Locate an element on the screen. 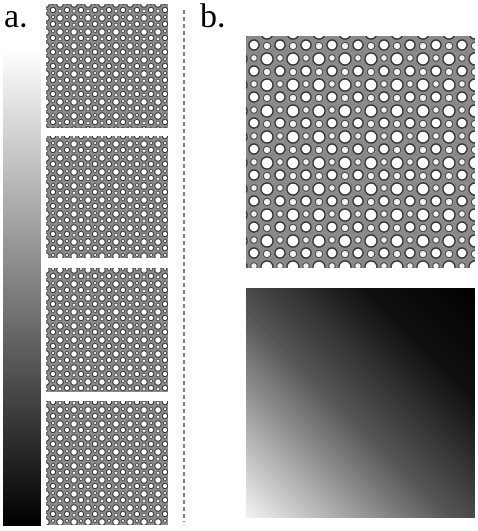 The height and width of the screenshot is (531, 478). gradient-scale-bar is located at coordinates (22, 288).